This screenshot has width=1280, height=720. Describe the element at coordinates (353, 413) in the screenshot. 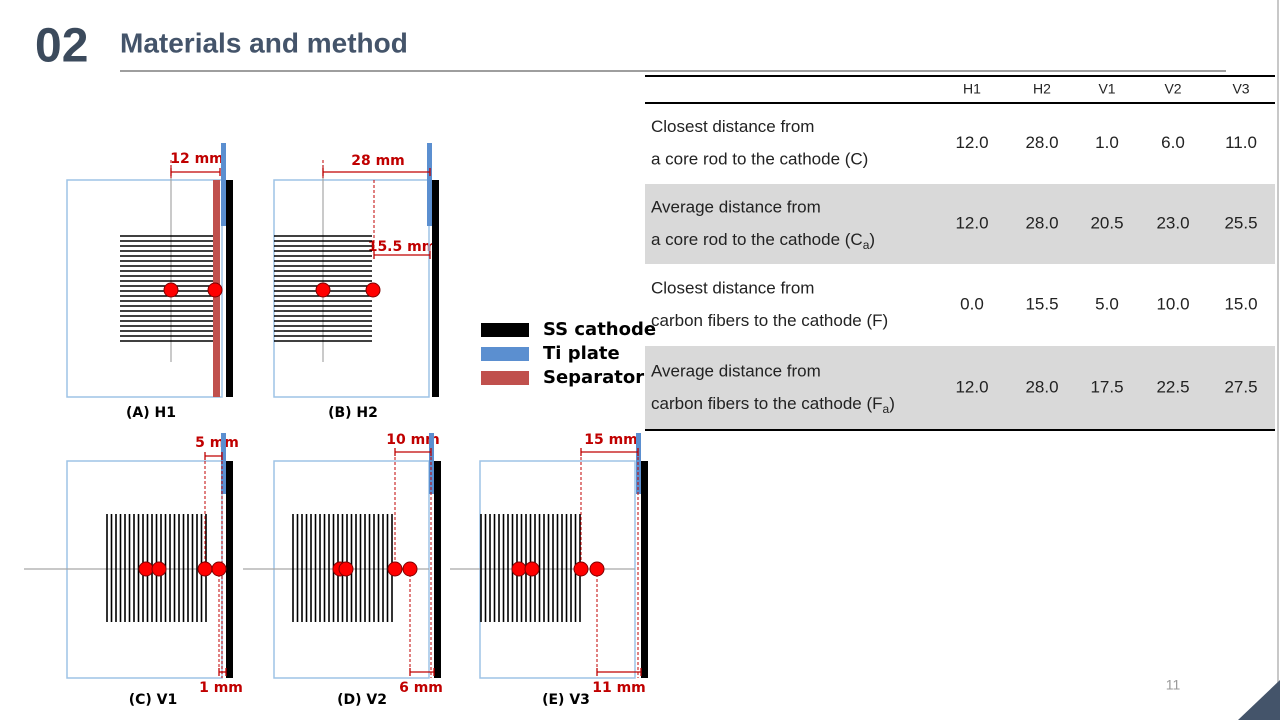

I see `panel-caption: (B) H2` at that location.